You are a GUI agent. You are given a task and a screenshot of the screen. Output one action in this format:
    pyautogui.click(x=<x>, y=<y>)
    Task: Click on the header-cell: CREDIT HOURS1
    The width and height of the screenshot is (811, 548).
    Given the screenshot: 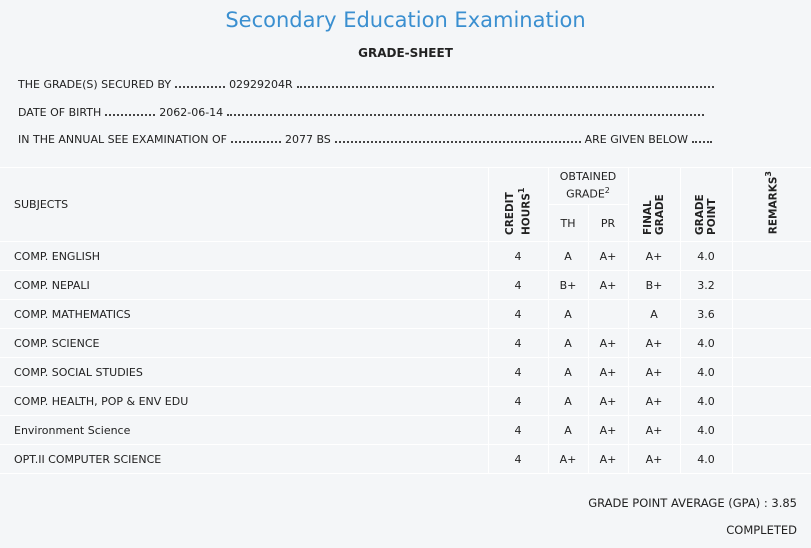 What is the action you would take?
    pyautogui.click(x=518, y=204)
    